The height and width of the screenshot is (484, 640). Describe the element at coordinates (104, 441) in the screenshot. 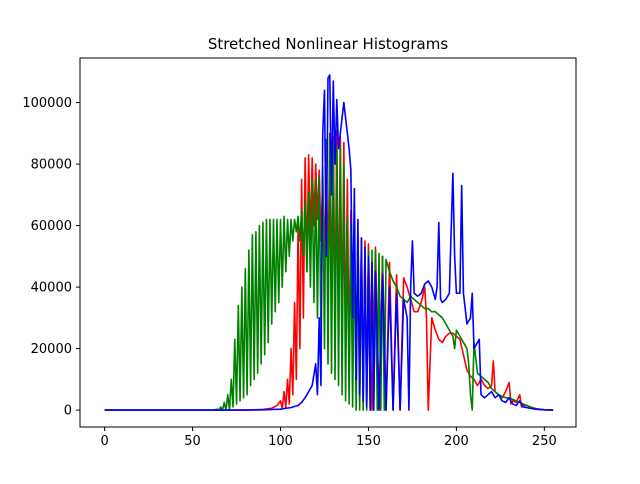

I see `x-tick-label: 0` at that location.